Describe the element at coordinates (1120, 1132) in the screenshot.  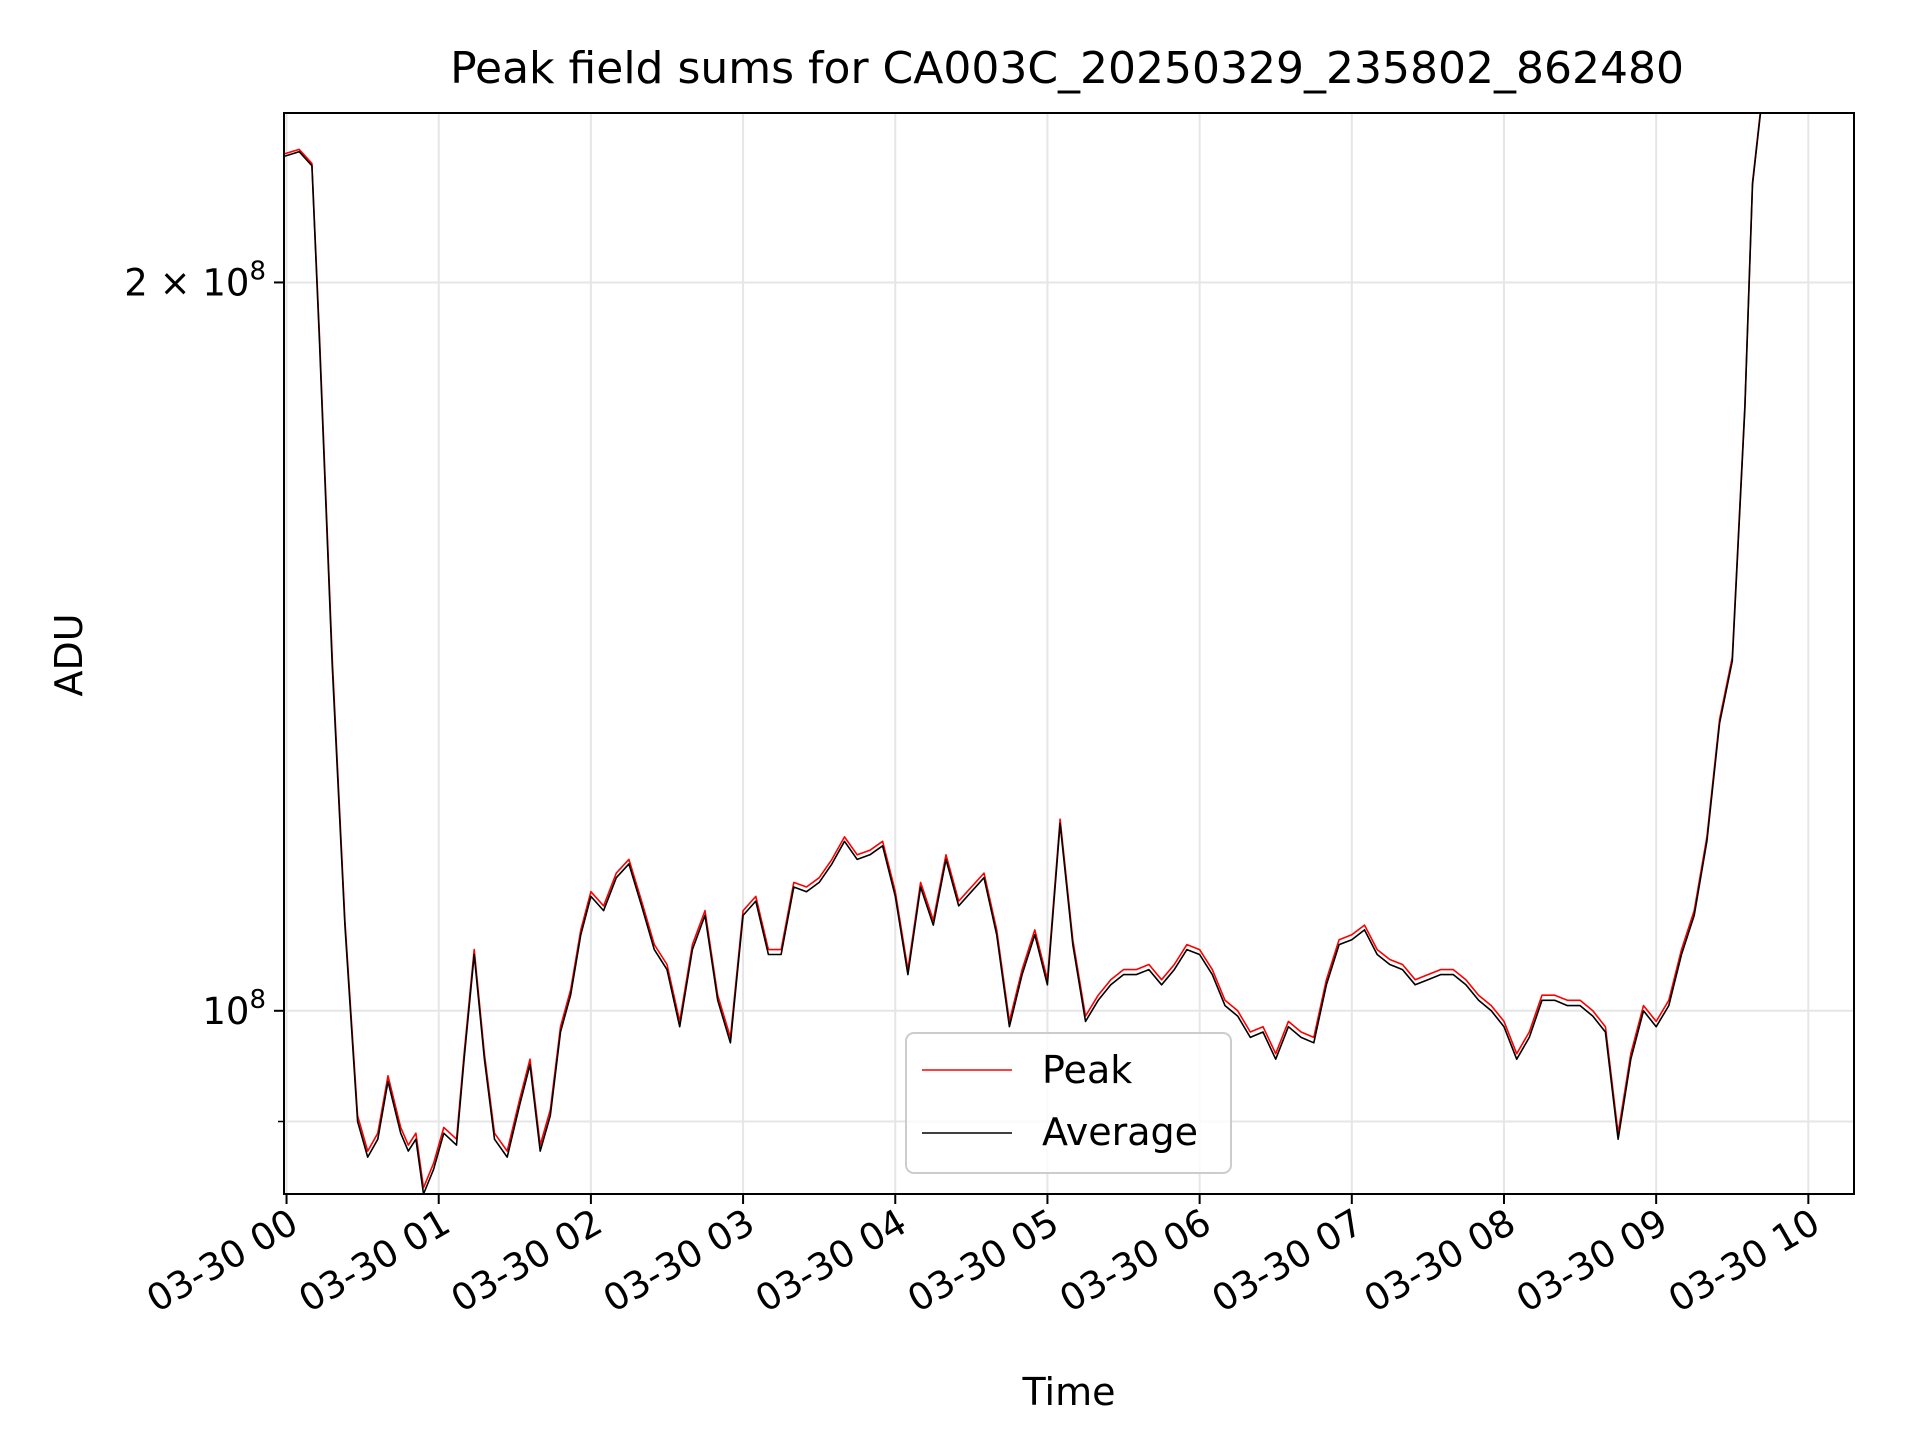
I see `legend-average-label: Average` at that location.